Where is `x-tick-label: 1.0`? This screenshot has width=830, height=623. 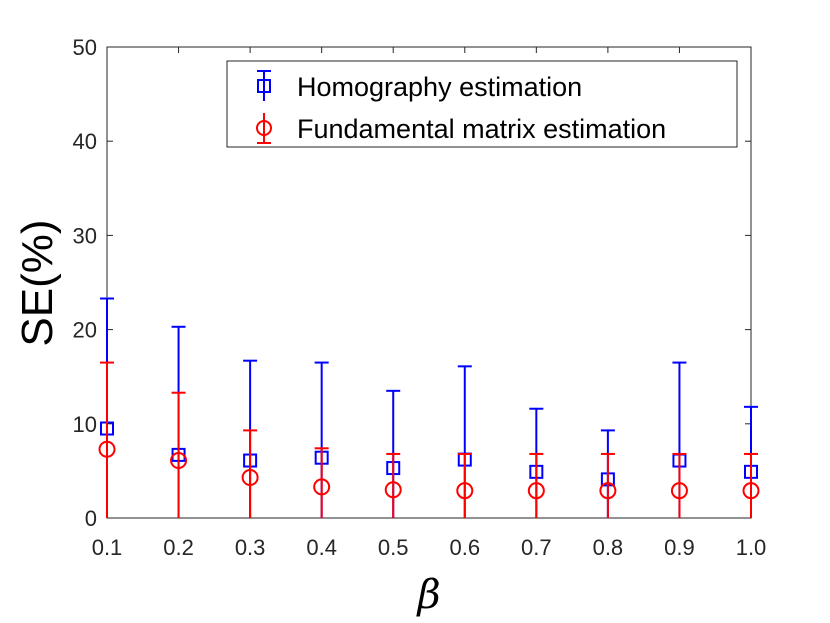 x-tick-label: 1.0 is located at coordinates (751, 547).